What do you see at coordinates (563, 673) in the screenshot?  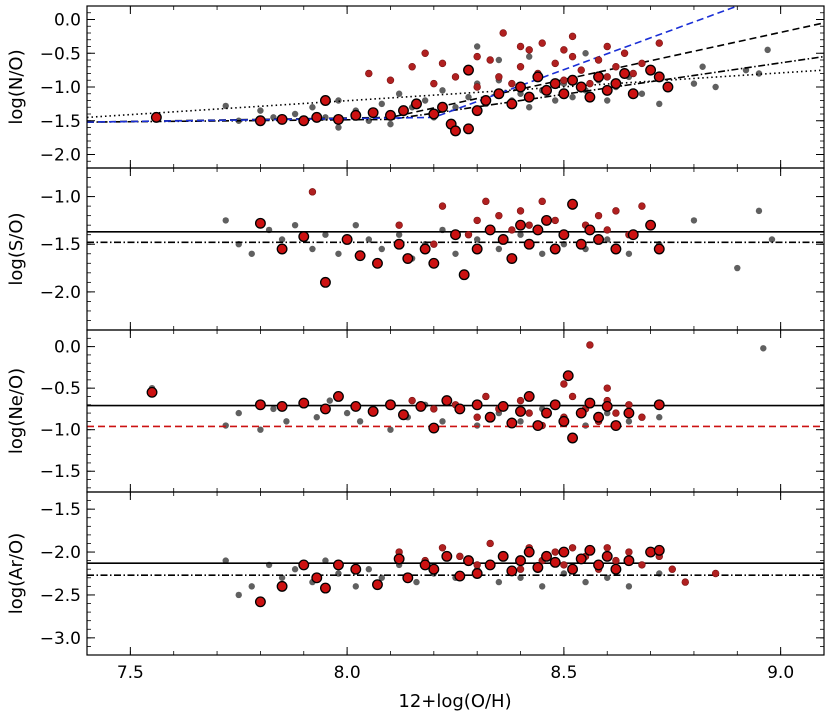 I see `x-tick-label: 8.5` at bounding box center [563, 673].